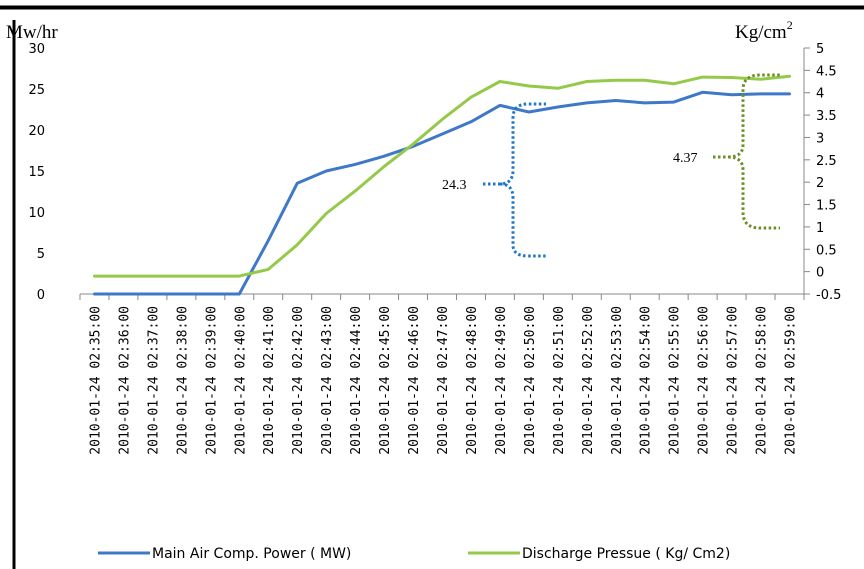 This screenshot has height=569, width=864. I want to click on x-tick-label: 2010-01-24 02:44:00, so click(356, 380).